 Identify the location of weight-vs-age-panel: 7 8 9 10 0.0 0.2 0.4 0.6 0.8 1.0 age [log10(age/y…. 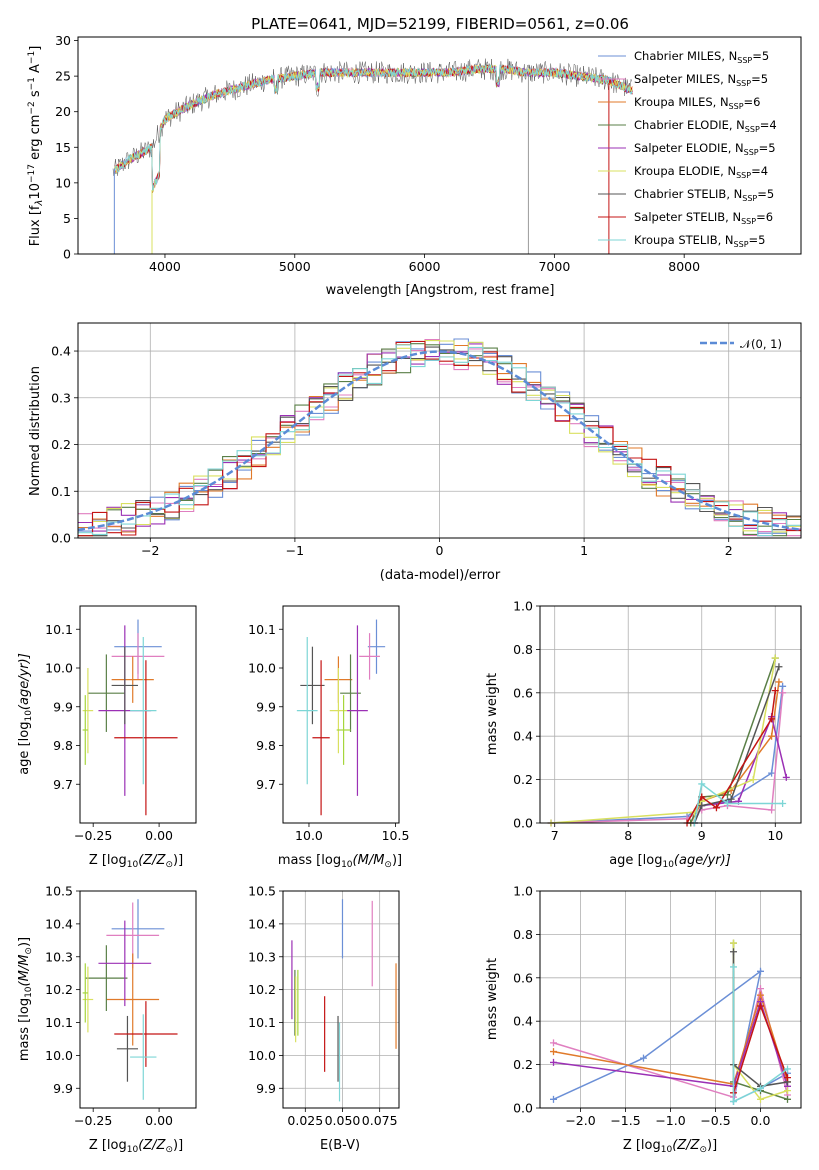
(643, 734).